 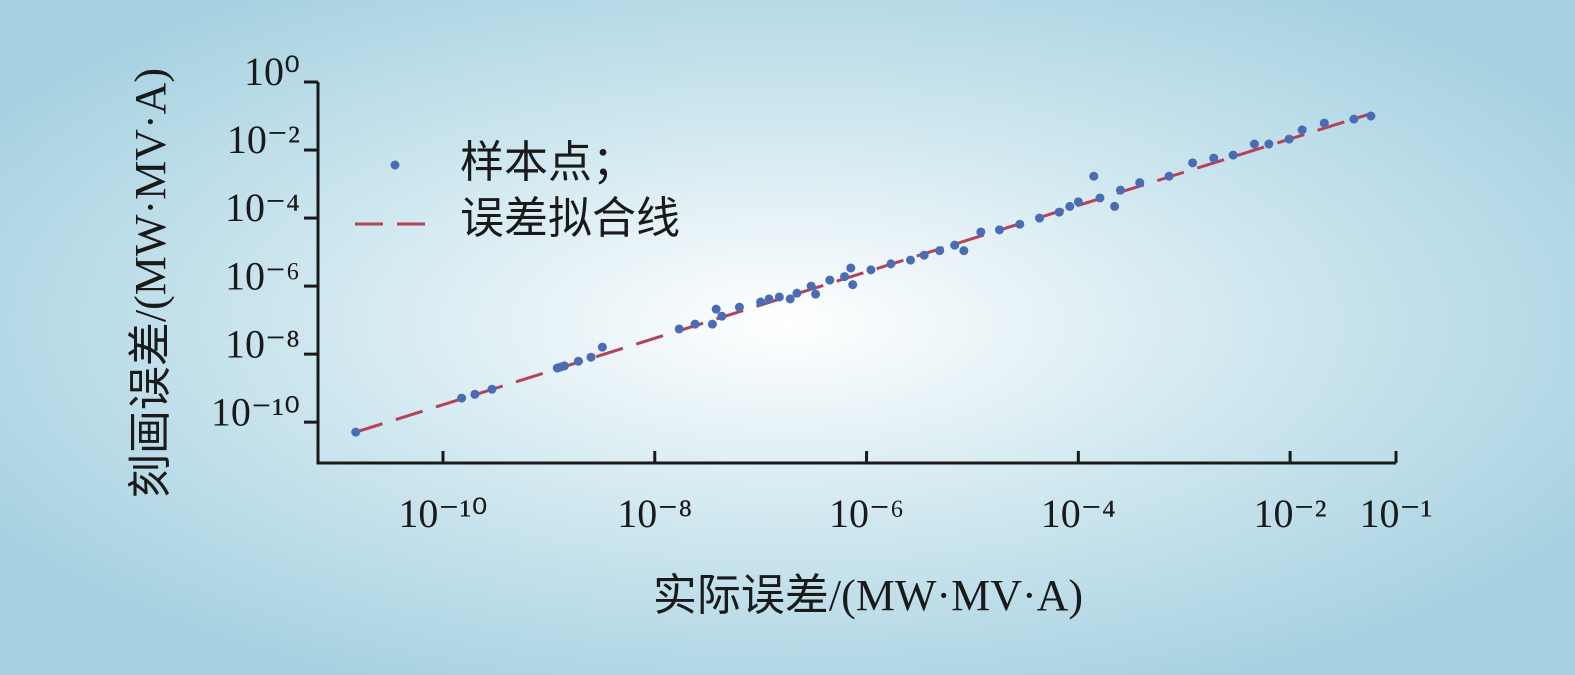 What do you see at coordinates (1395, 513) in the screenshot?
I see `x-tick-label: 10⁻¹` at bounding box center [1395, 513].